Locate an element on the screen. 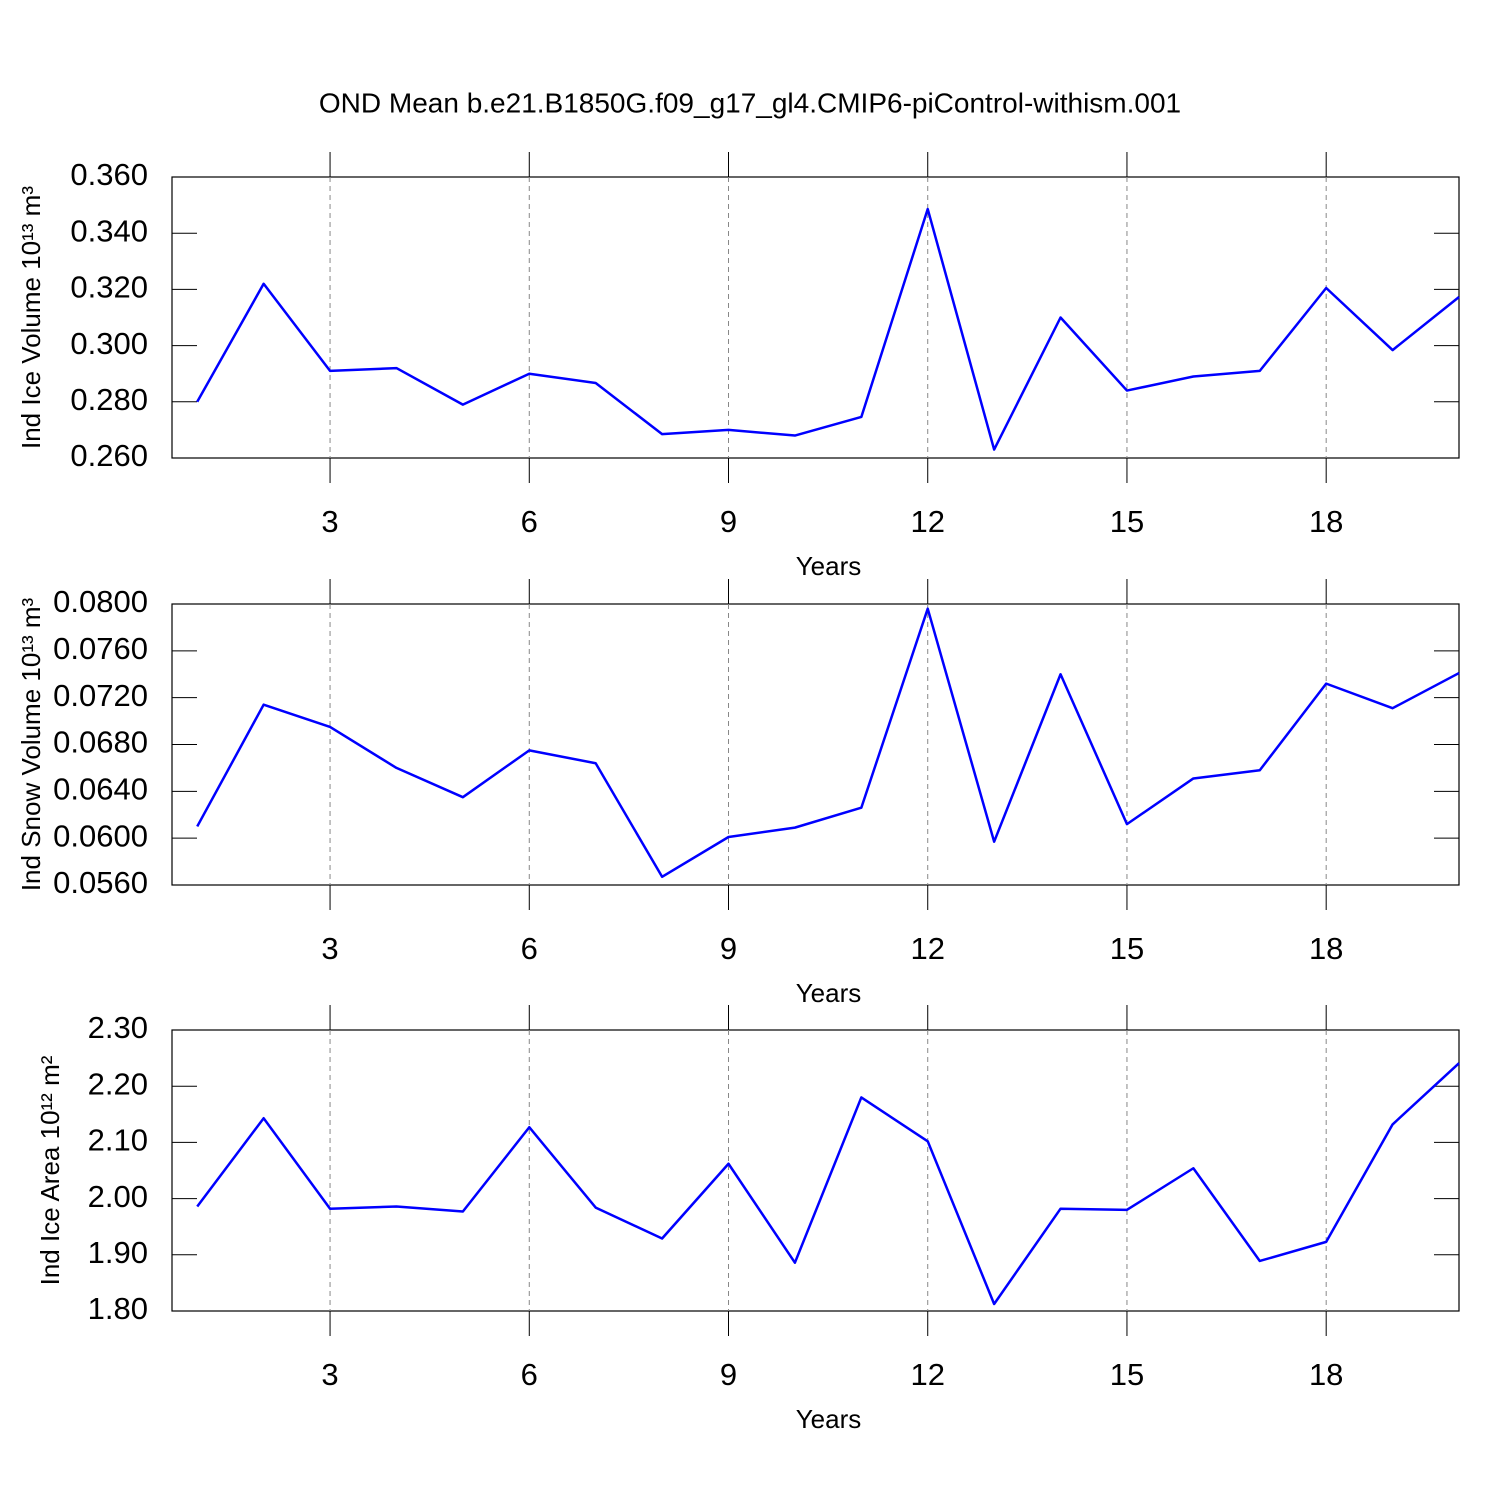 The height and width of the screenshot is (1500, 1500). y-tick-label: 1.80 is located at coordinates (118, 1308).